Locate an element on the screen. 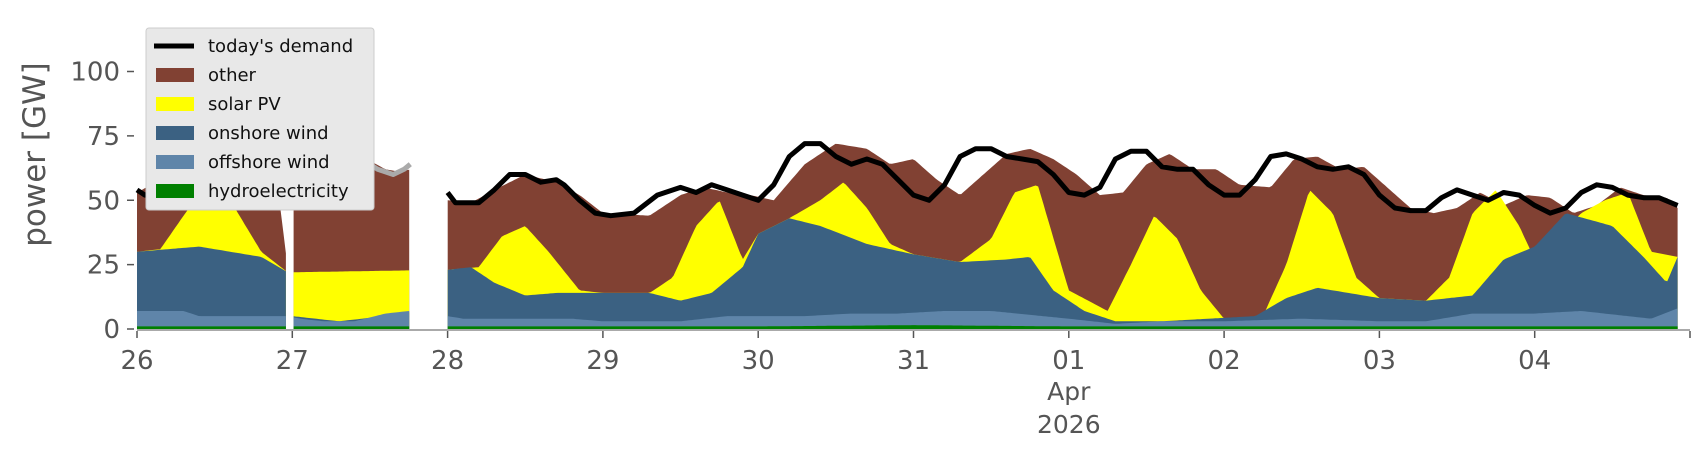  y-tick-label: 100 is located at coordinates (95, 73).